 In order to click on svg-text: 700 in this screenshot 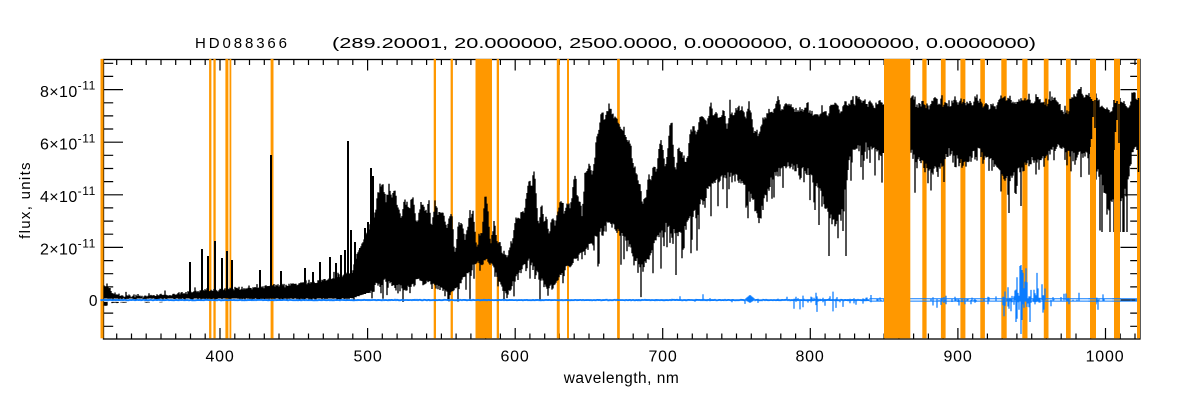, I will do `click(662, 357)`.